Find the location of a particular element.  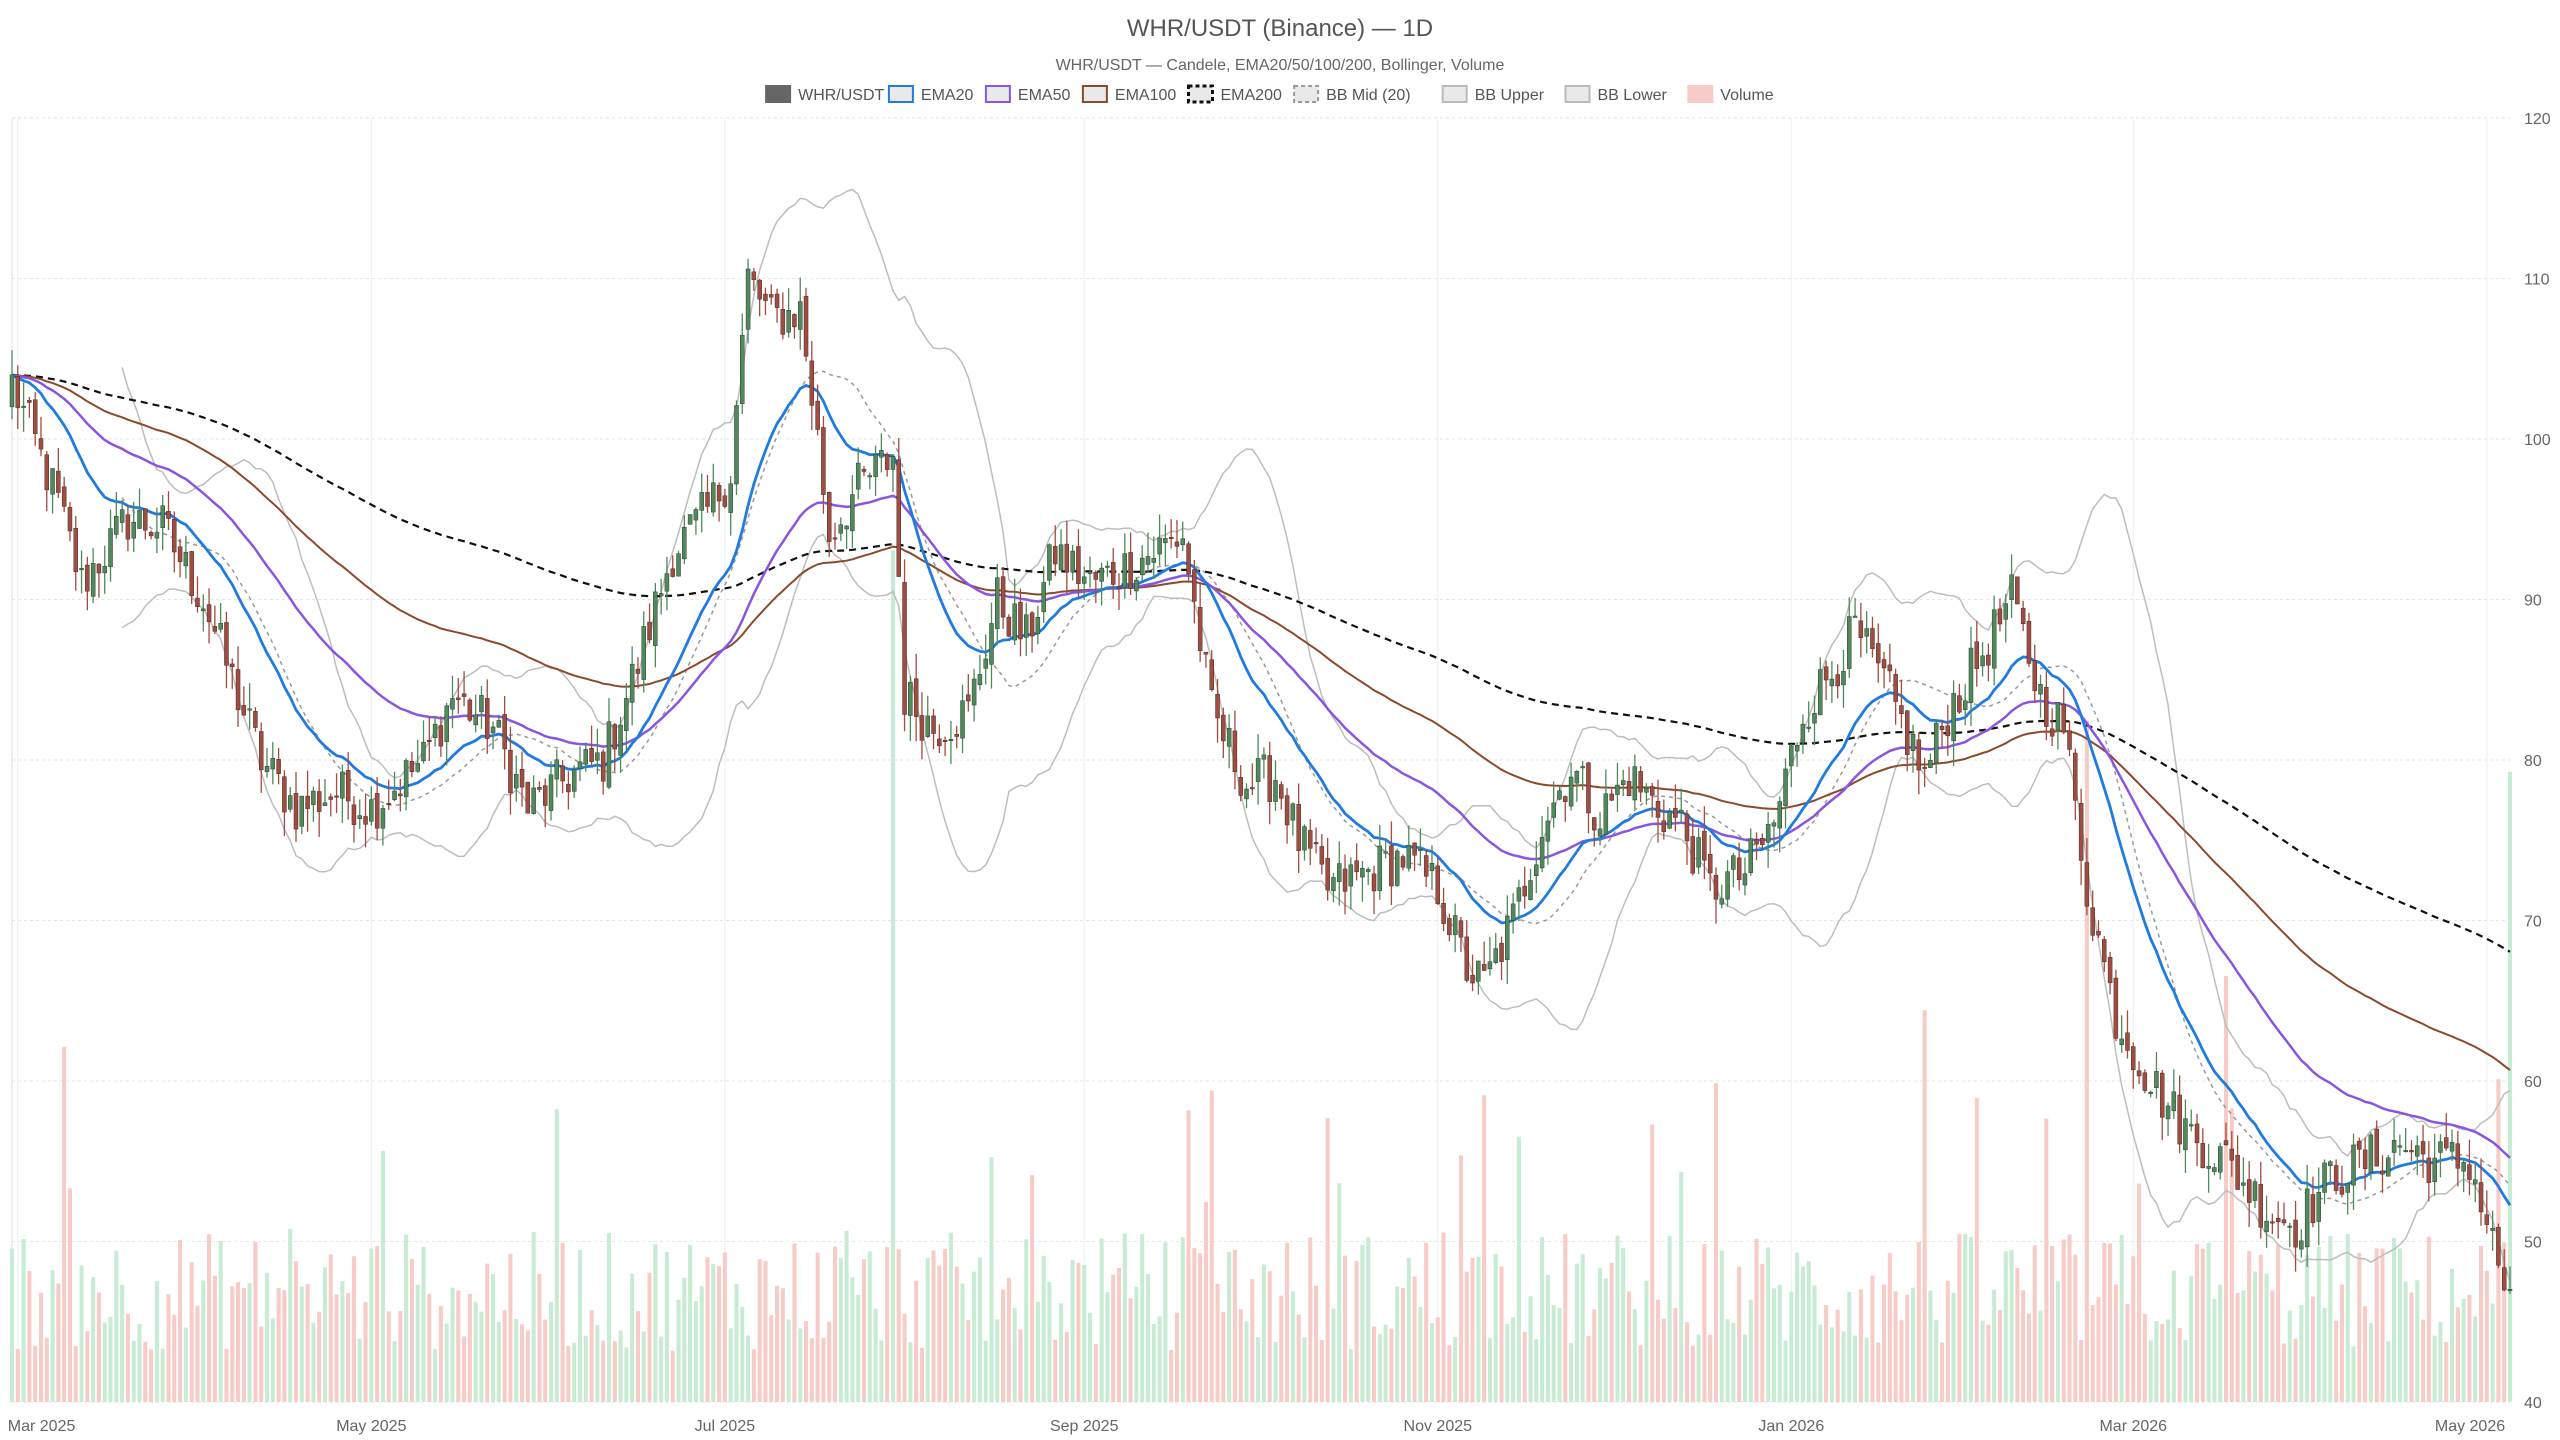

y-axis: 40 50 60 70 80 90 100 110 120 is located at coordinates (2537, 761).